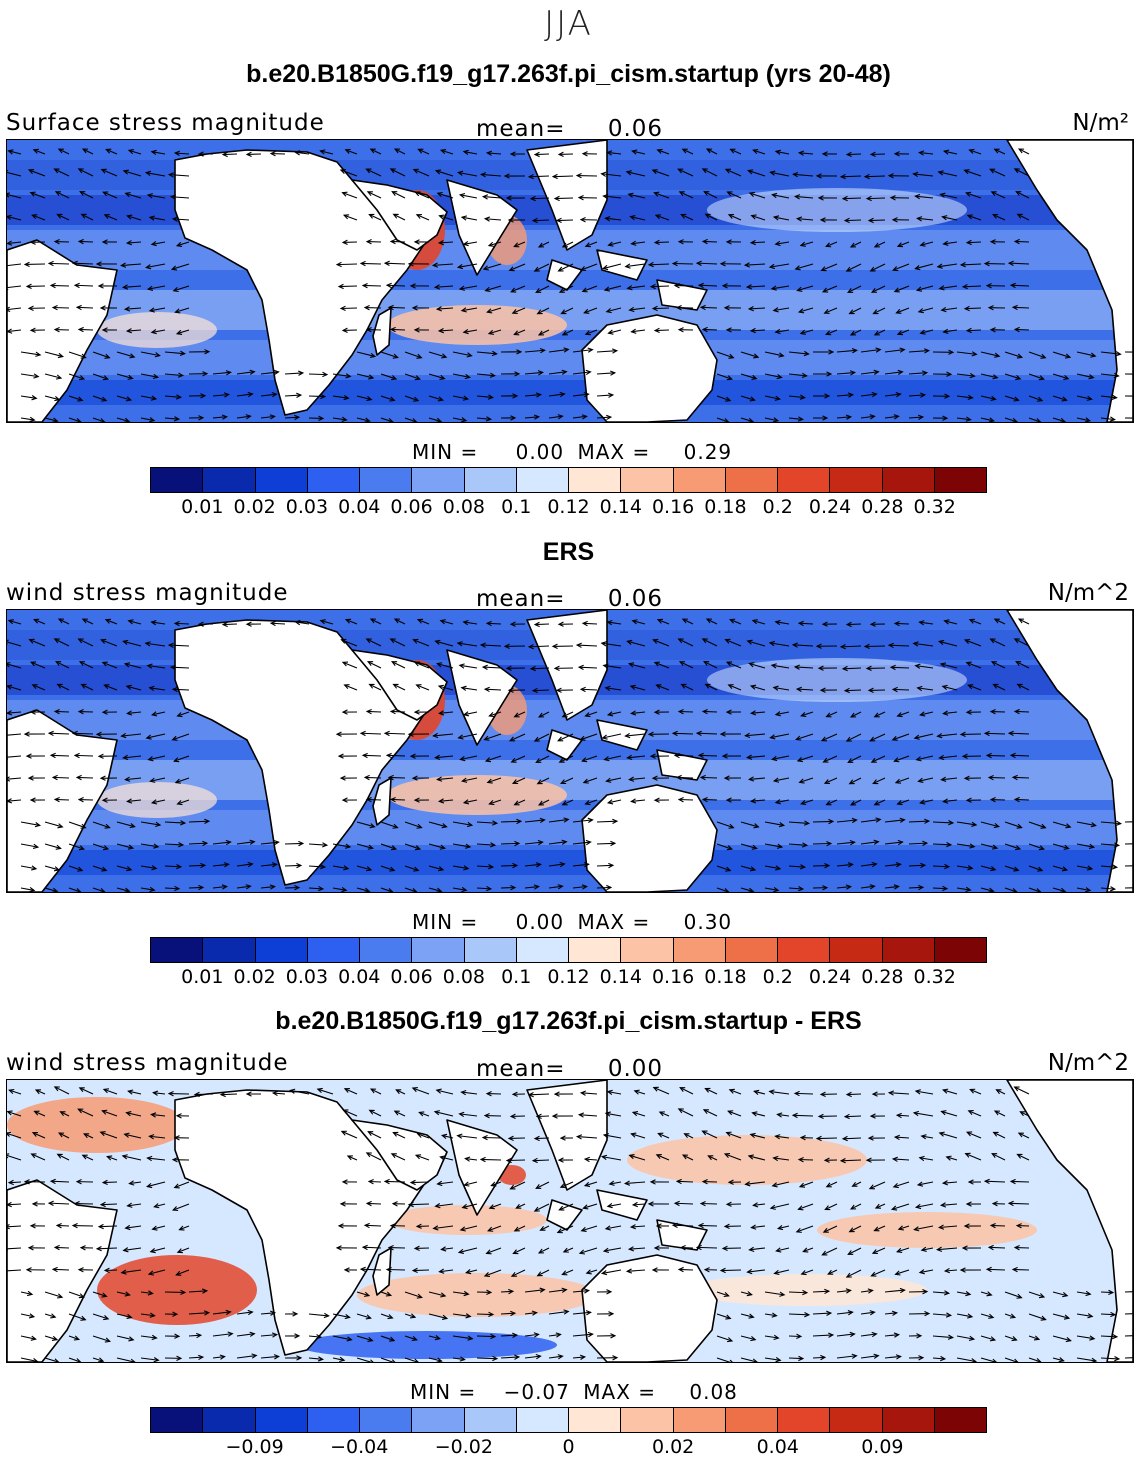 Image resolution: width=1137 pixels, height=1460 pixels. What do you see at coordinates (647, 480) in the screenshot?
I see `colorbar-swatch` at bounding box center [647, 480].